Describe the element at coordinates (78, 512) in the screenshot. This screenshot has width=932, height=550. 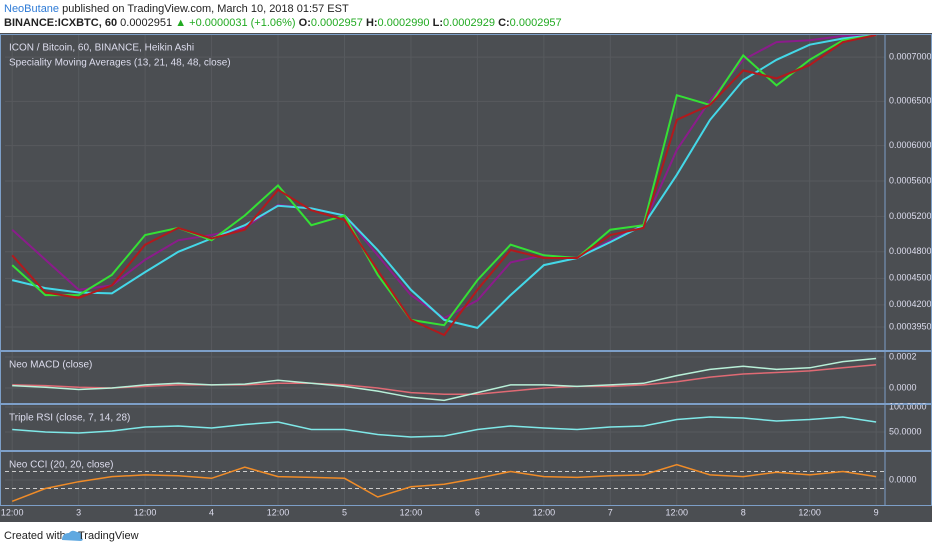
I see `x-tick-label: 3` at that location.